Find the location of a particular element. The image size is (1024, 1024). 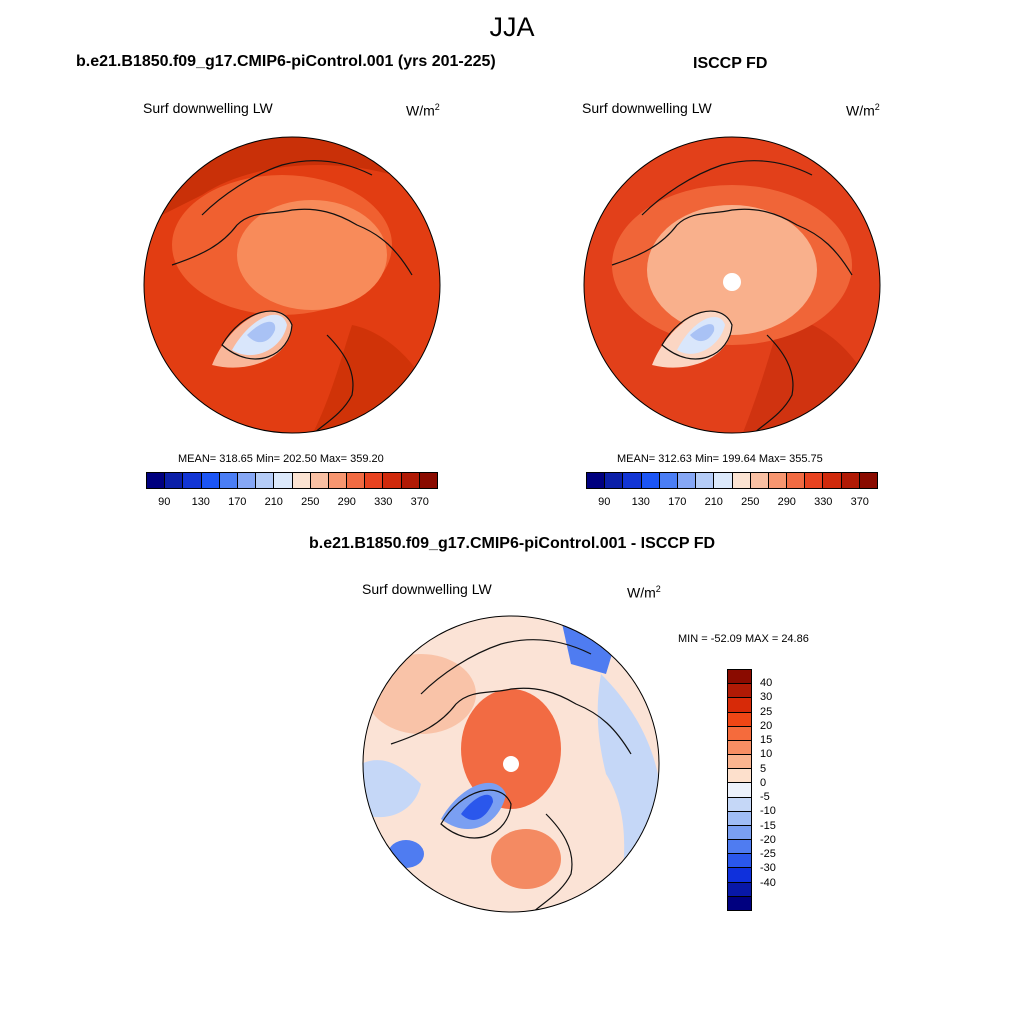

panel1-subtitle: Surf downwelling LW is located at coordinates (208, 108).